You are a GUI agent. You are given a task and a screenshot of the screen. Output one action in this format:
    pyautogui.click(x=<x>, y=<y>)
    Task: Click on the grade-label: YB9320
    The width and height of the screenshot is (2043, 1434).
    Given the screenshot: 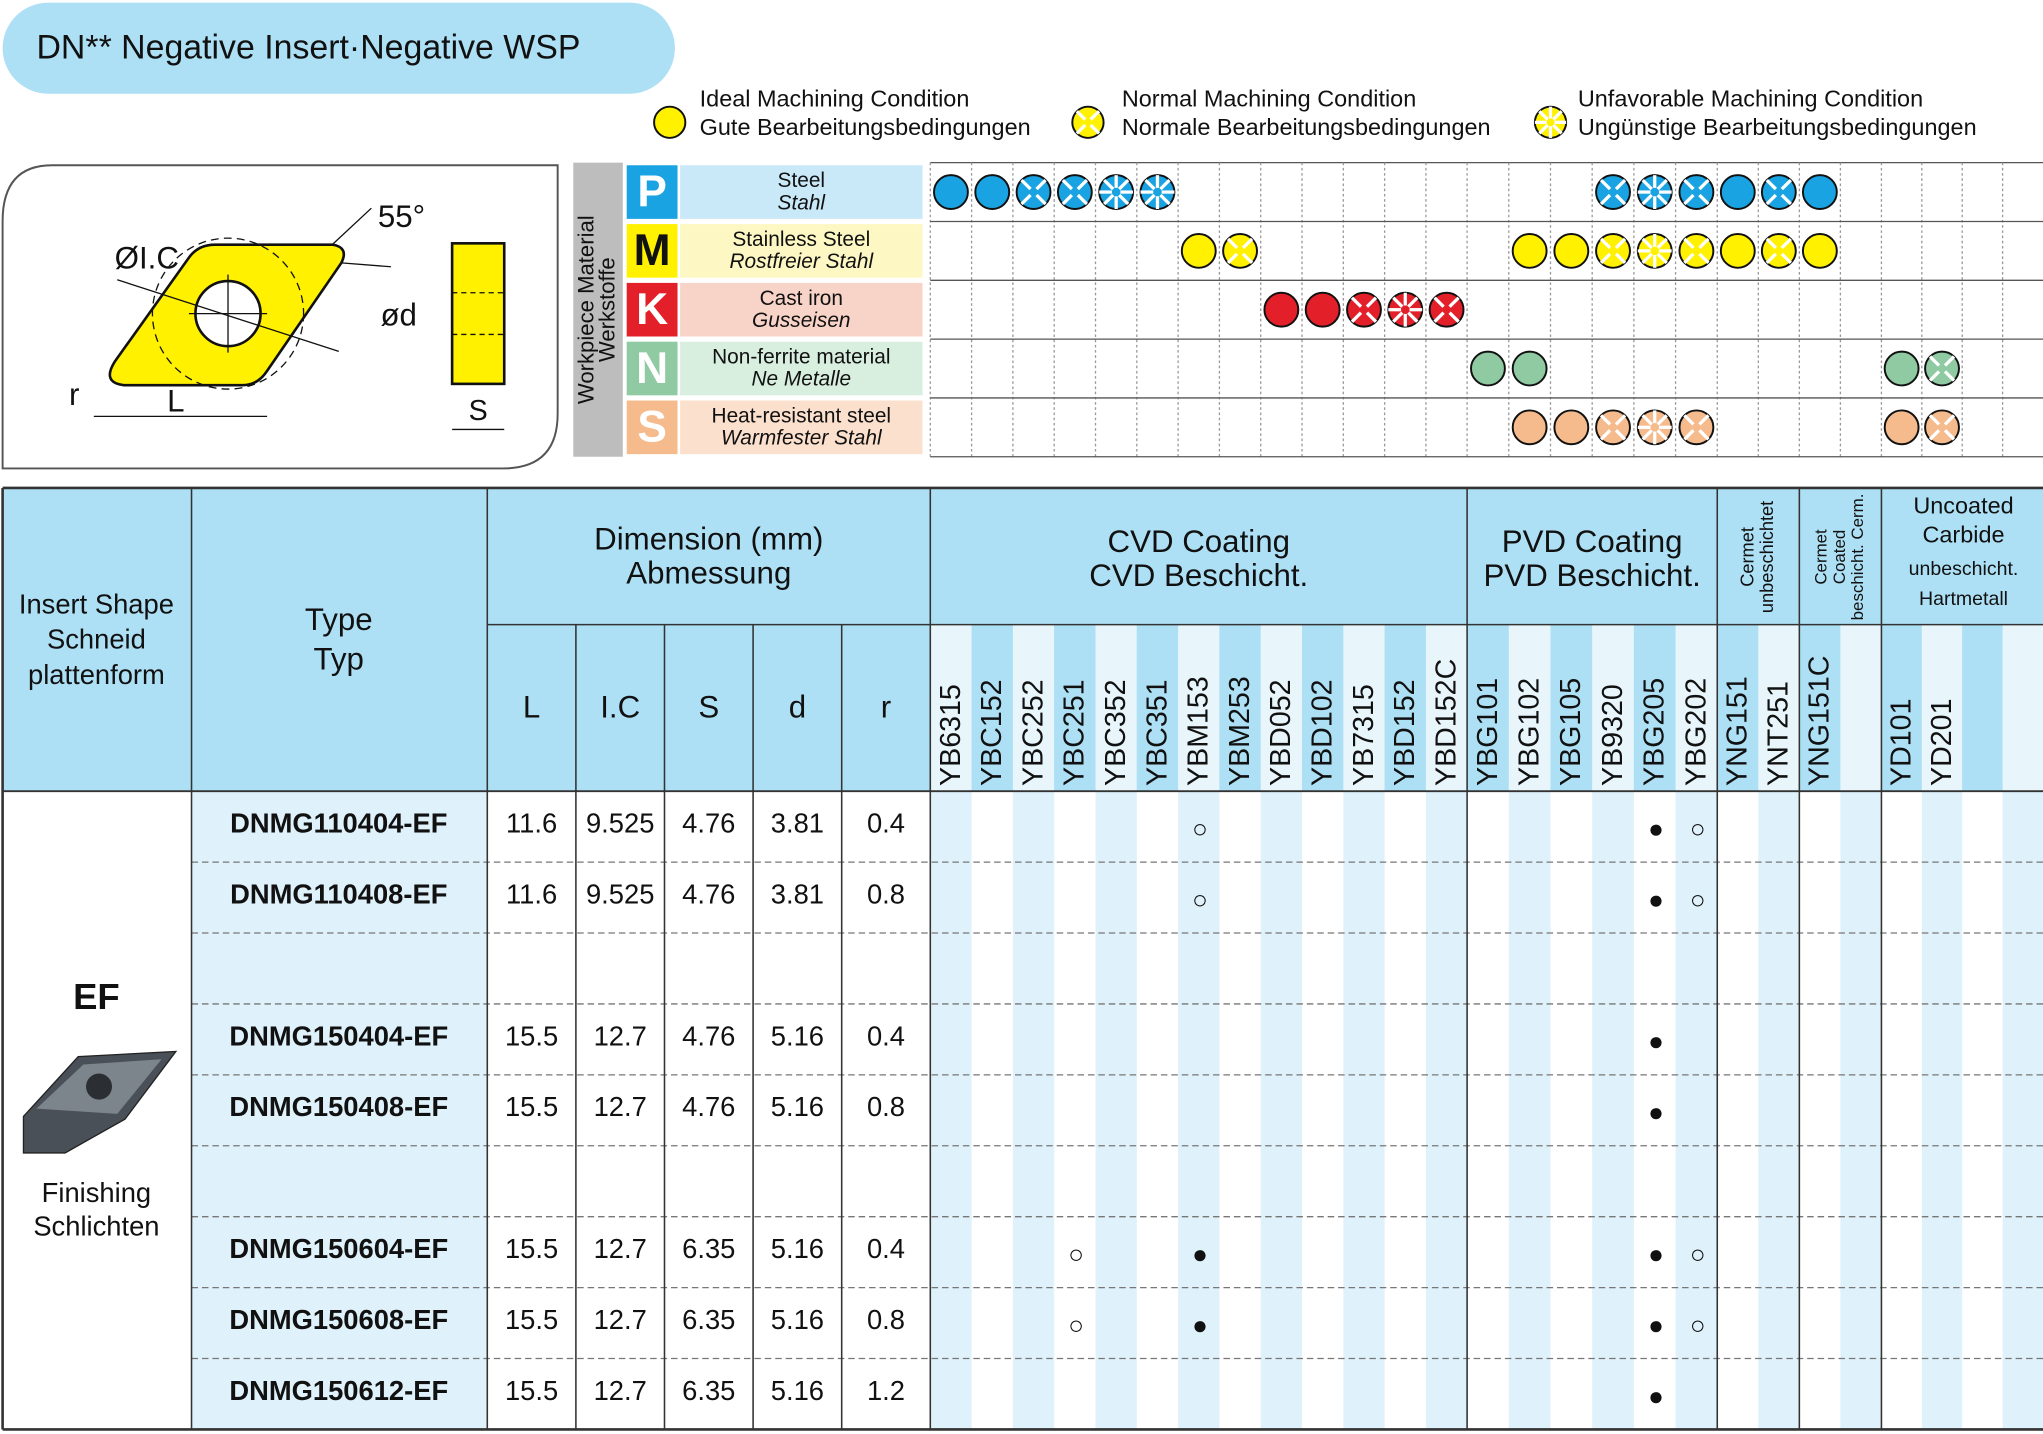 What is the action you would take?
    pyautogui.click(x=1613, y=735)
    